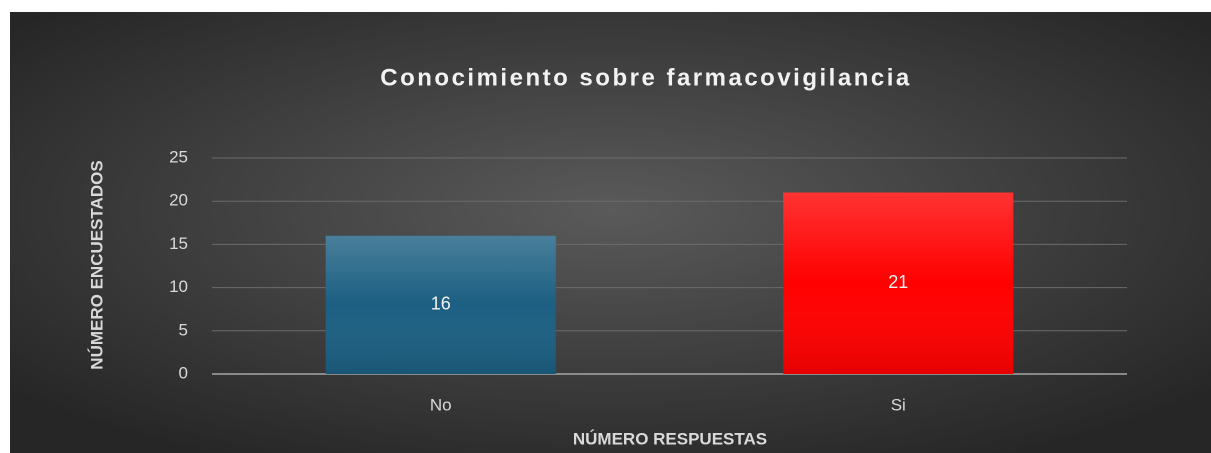 The width and height of the screenshot is (1211, 453). What do you see at coordinates (645, 77) in the screenshot?
I see `chart-title: Conocimiento sobre farmacovigilancia` at bounding box center [645, 77].